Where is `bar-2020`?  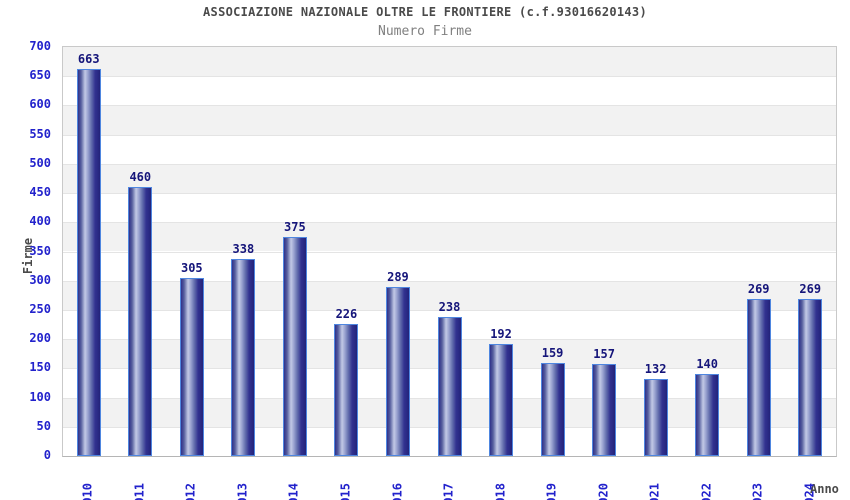 bar-2020 is located at coordinates (604, 410).